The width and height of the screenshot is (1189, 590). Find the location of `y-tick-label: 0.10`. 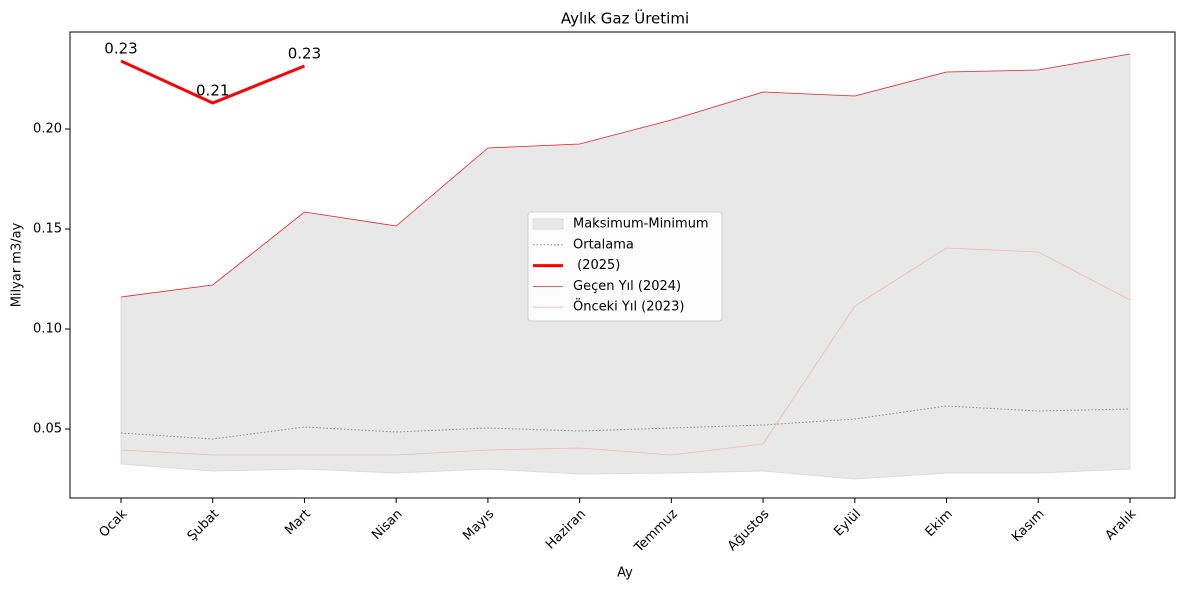

y-tick-label: 0.10 is located at coordinates (47, 329).